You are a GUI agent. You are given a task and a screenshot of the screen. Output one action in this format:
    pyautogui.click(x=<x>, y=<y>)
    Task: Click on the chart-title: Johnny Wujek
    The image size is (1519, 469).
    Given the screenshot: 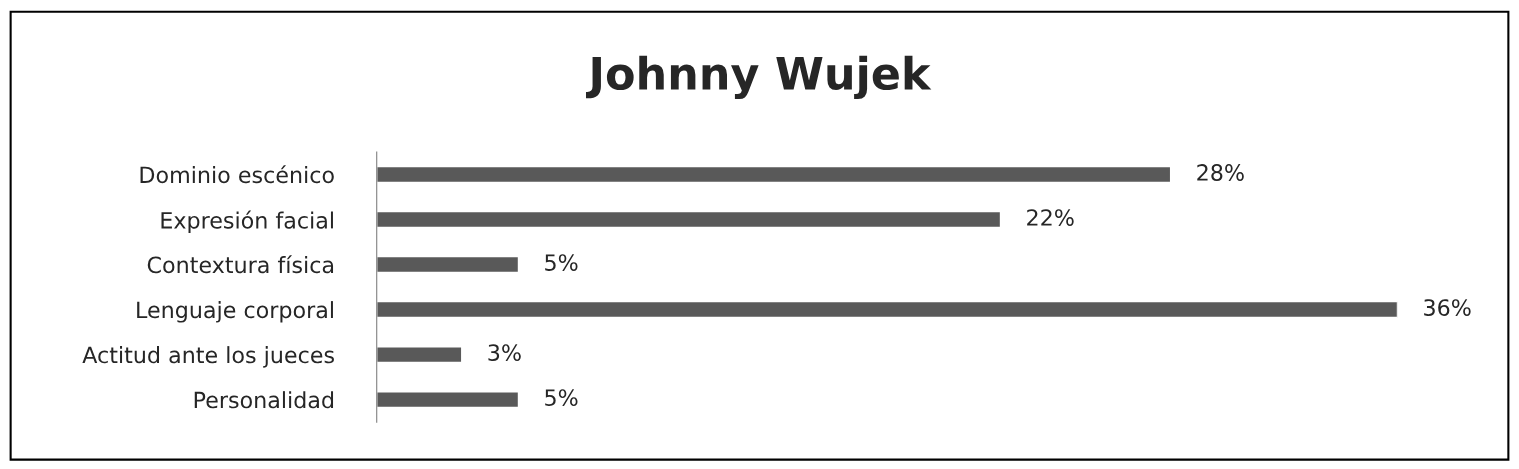 What is the action you would take?
    pyautogui.click(x=758, y=77)
    